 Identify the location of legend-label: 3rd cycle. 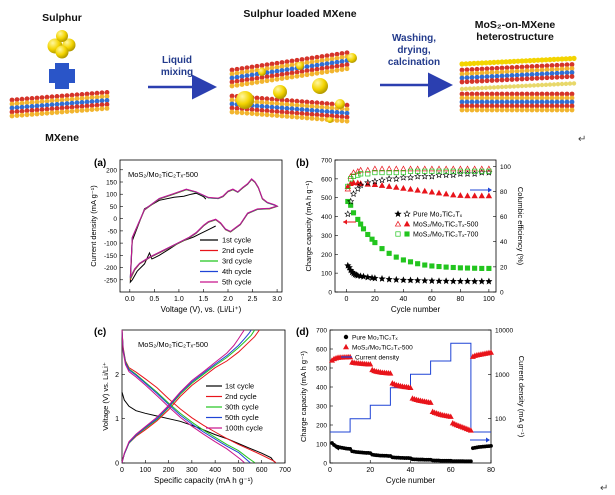
(237, 261).